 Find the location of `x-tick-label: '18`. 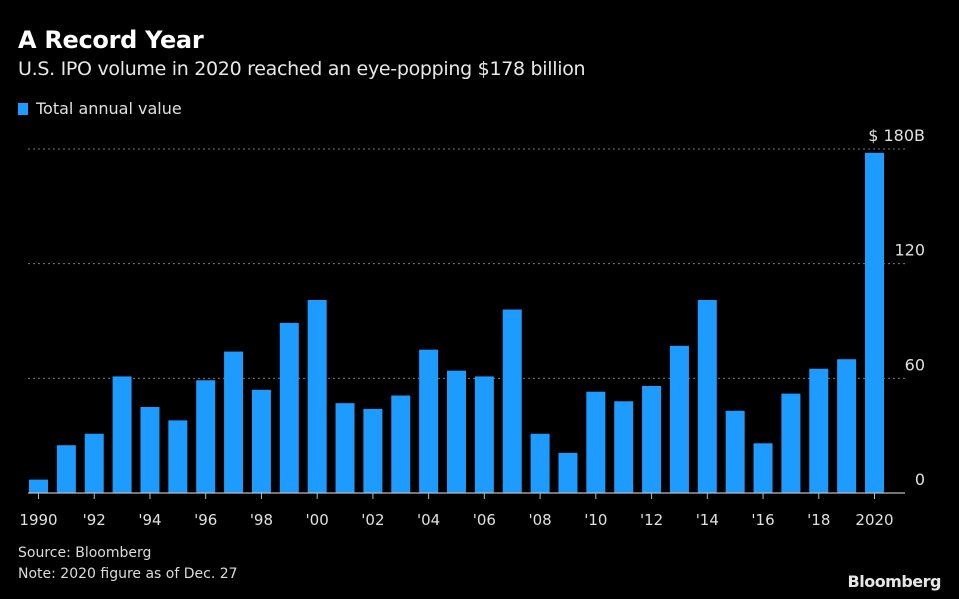

x-tick-label: '18 is located at coordinates (818, 520).